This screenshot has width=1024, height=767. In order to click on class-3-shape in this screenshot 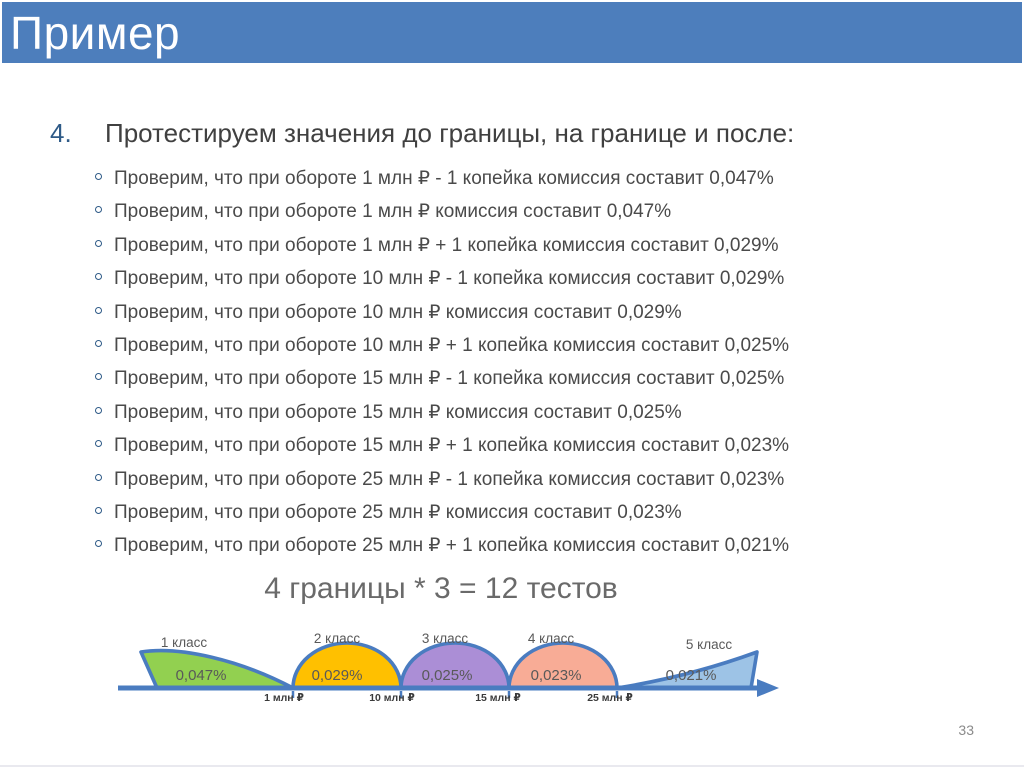, I will do `click(455, 665)`.